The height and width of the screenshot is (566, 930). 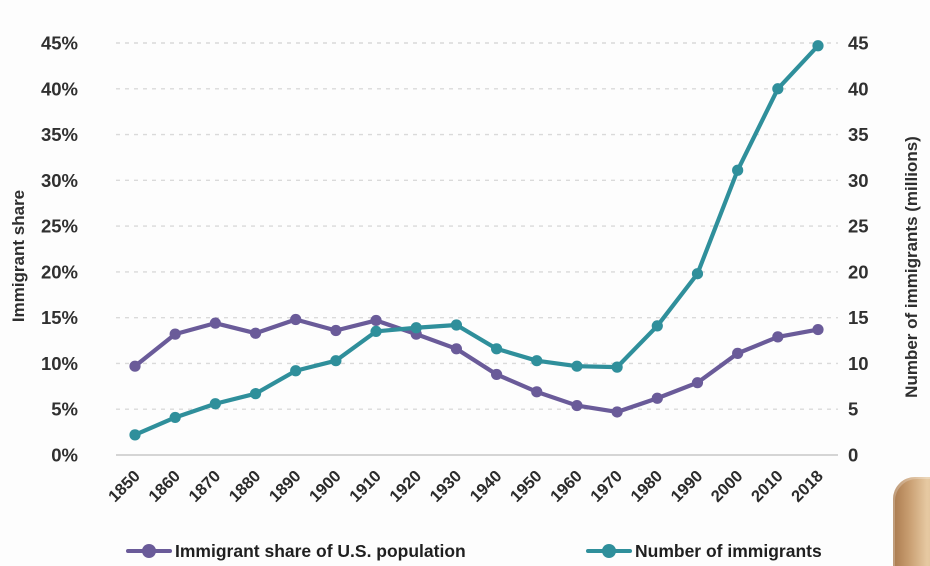 I want to click on right-y-tick-label: 20, so click(x=858, y=271).